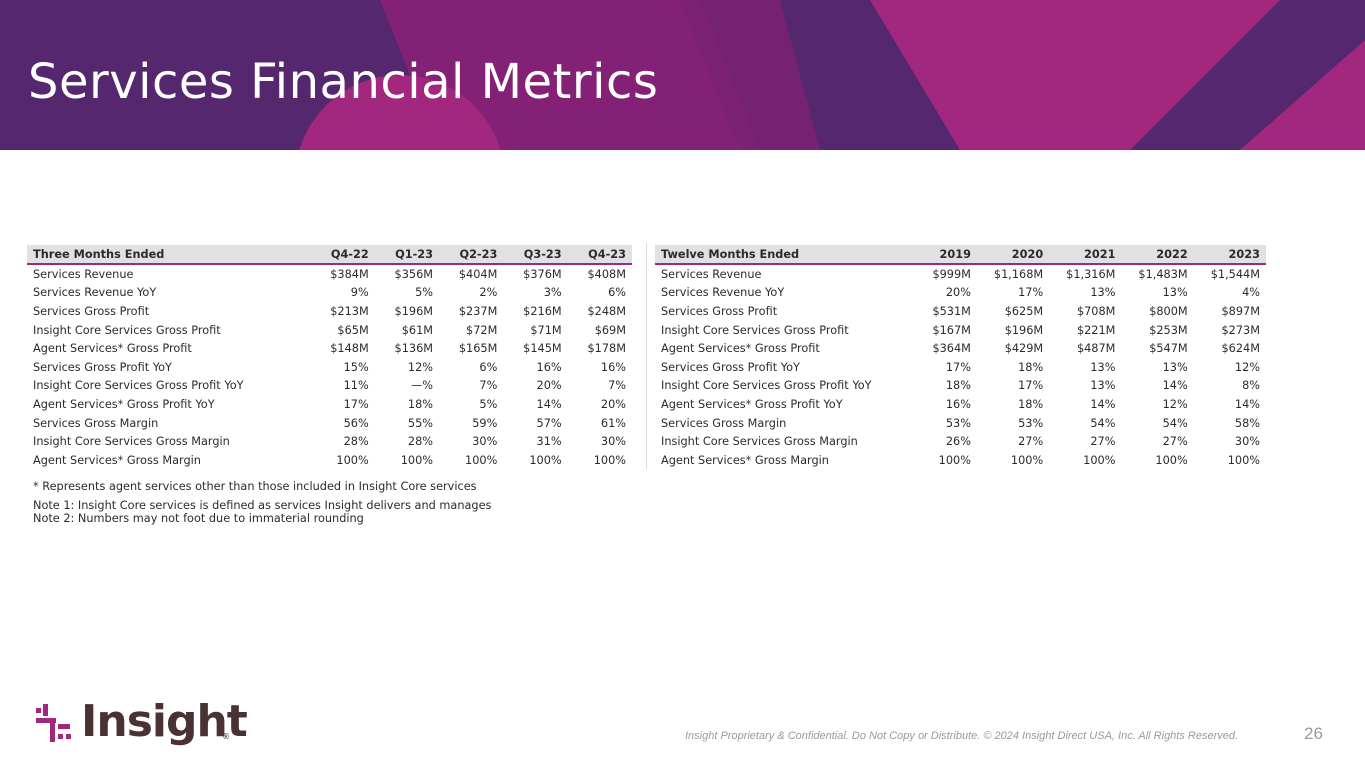 The width and height of the screenshot is (1365, 768). Describe the element at coordinates (1229, 255) in the screenshot. I see `column-header: 2023` at that location.